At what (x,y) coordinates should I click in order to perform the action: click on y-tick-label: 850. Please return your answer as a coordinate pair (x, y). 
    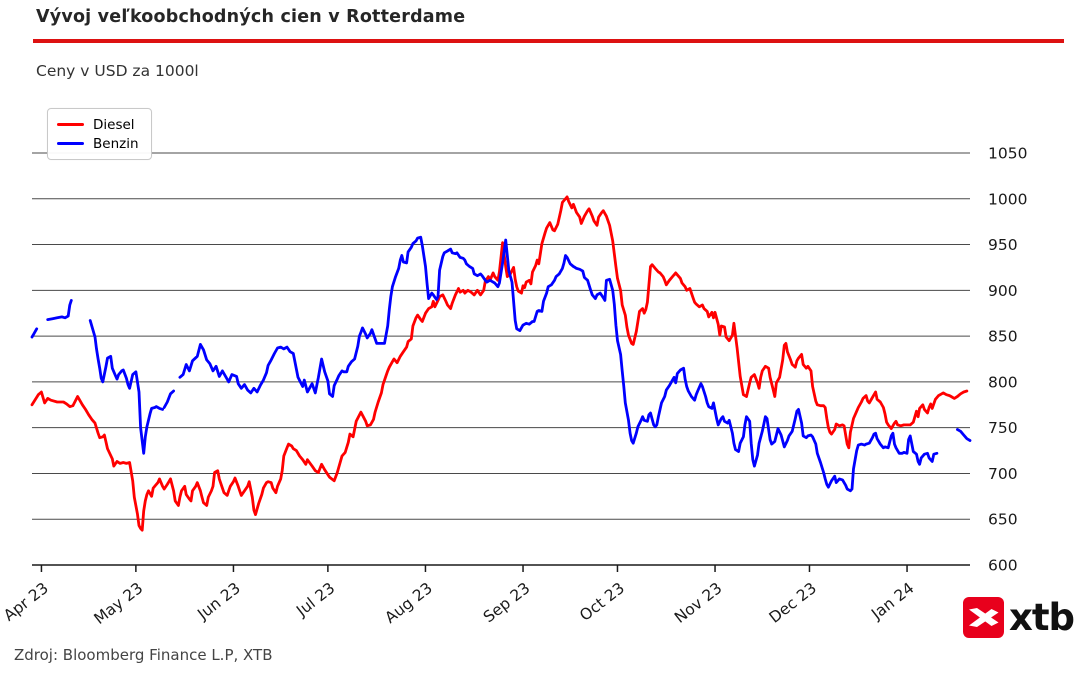
    Looking at the image, I should click on (1003, 337).